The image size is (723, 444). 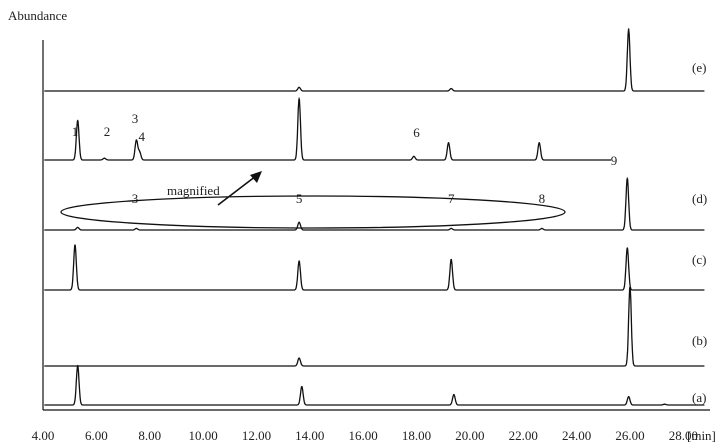 What do you see at coordinates (256, 177) in the screenshot?
I see `magnify-arrowhead` at bounding box center [256, 177].